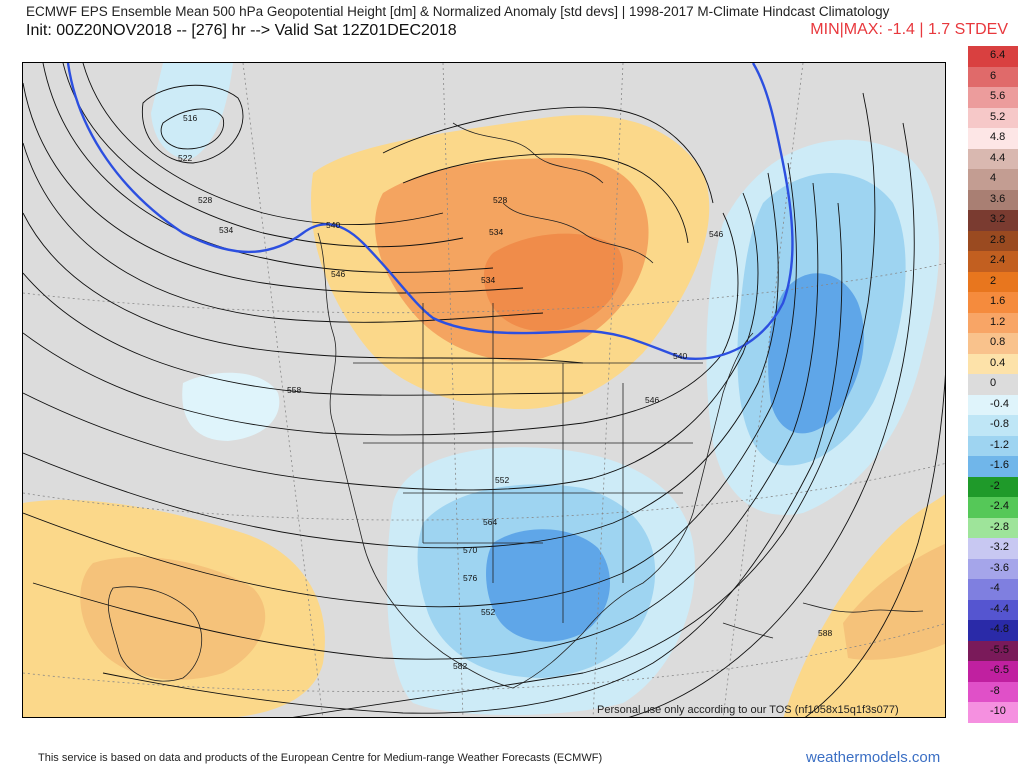 The image size is (1024, 768). I want to click on colorbar-label: -1.2, so click(999, 444).